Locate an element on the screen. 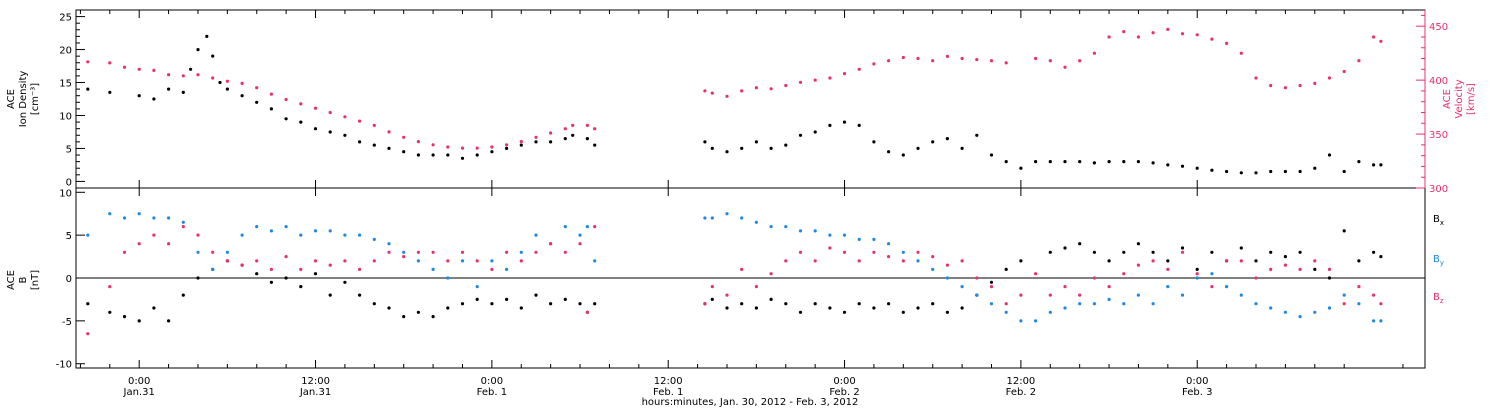 The image size is (1500, 410). x-tick-time: 12:00 is located at coordinates (315, 381).